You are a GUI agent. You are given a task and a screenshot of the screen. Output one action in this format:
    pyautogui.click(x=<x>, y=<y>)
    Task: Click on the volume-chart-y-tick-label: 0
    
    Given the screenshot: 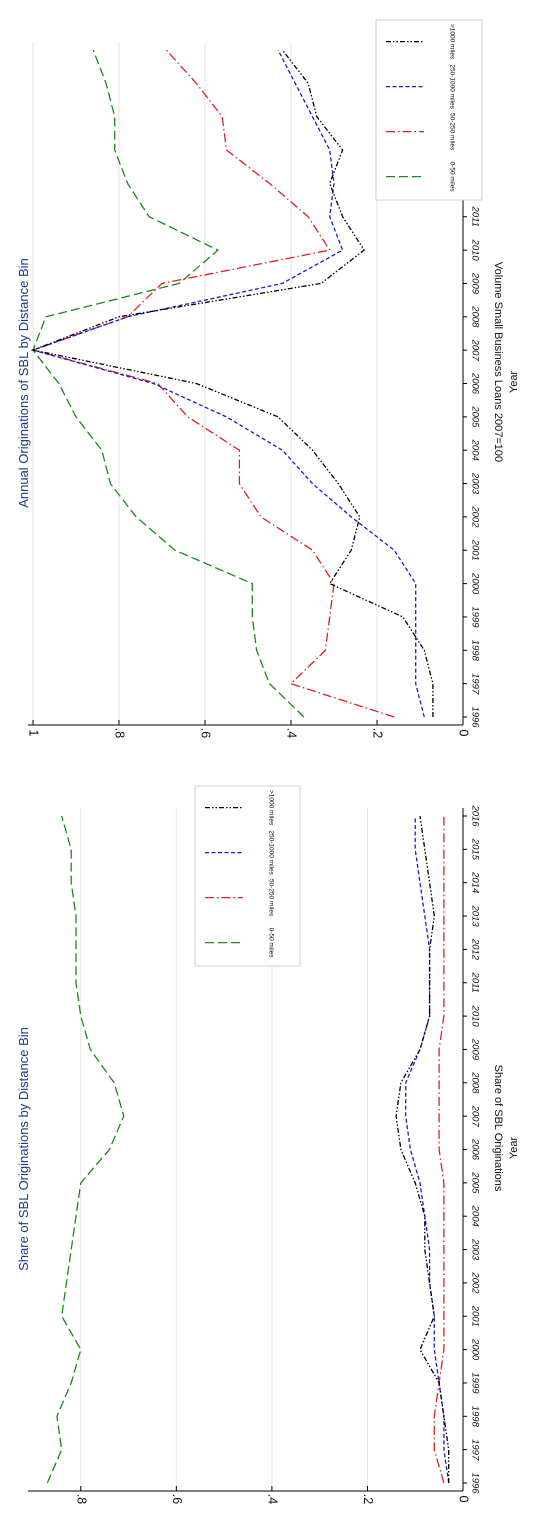 What is the action you would take?
    pyautogui.click(x=464, y=733)
    